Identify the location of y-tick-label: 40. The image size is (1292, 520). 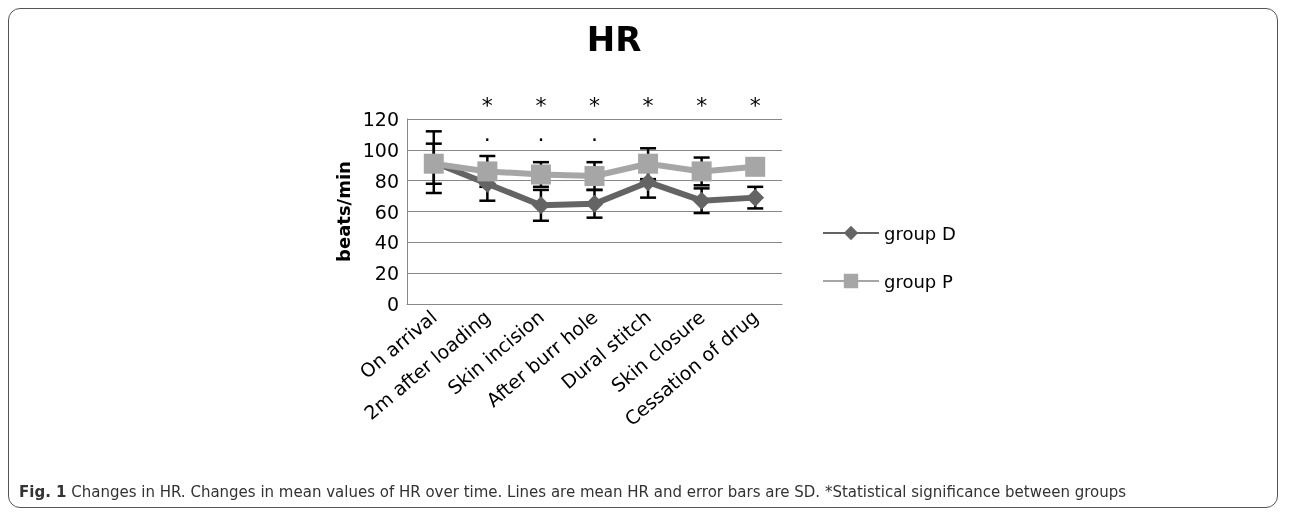
(386, 242).